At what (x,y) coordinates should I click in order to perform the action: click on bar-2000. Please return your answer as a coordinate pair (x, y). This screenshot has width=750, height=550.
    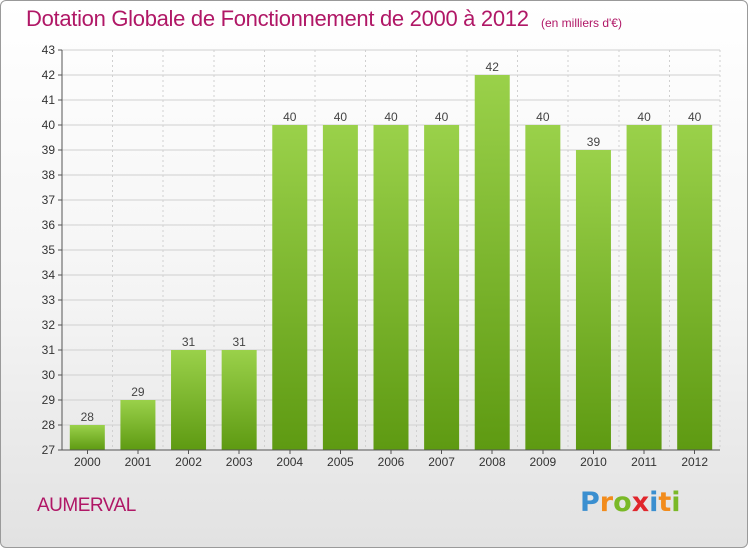
    Looking at the image, I should click on (87, 437).